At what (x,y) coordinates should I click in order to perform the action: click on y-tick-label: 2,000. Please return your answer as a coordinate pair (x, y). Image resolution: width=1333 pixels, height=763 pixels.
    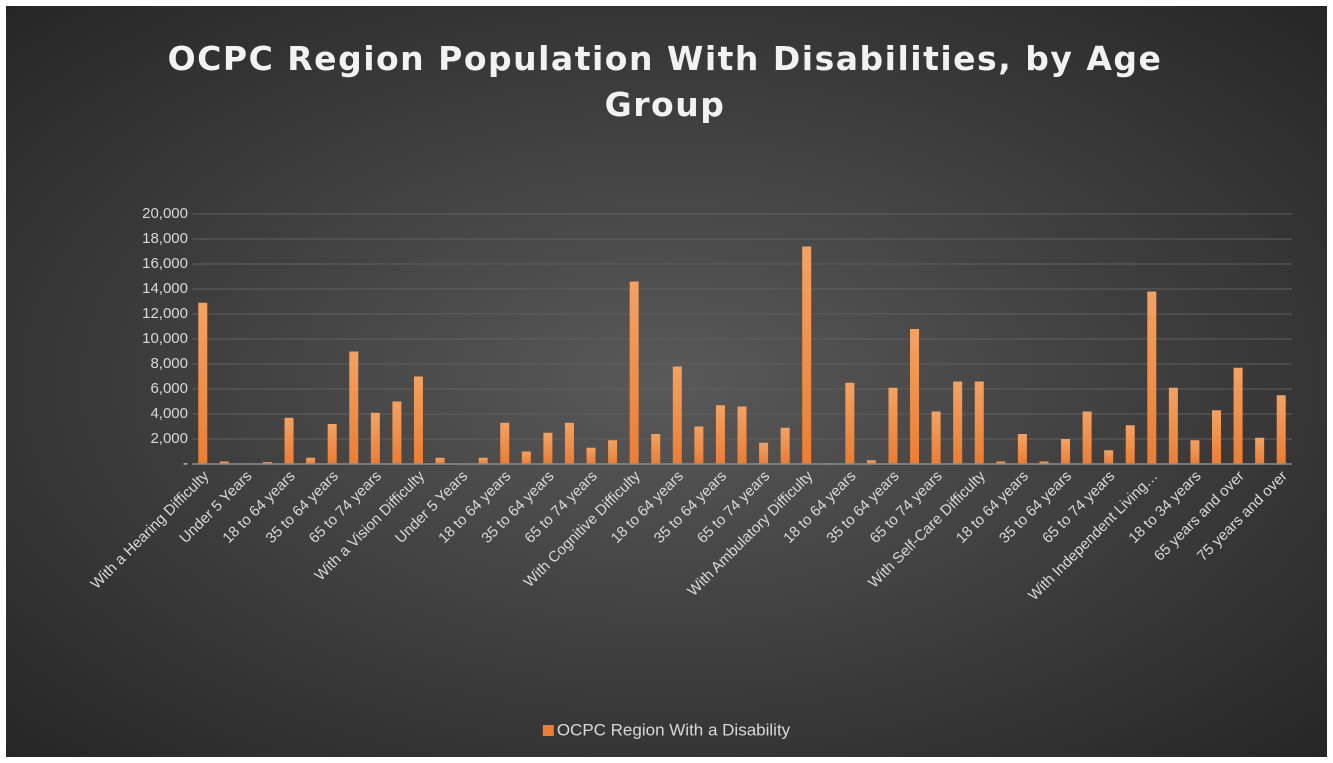
    Looking at the image, I should click on (169, 438).